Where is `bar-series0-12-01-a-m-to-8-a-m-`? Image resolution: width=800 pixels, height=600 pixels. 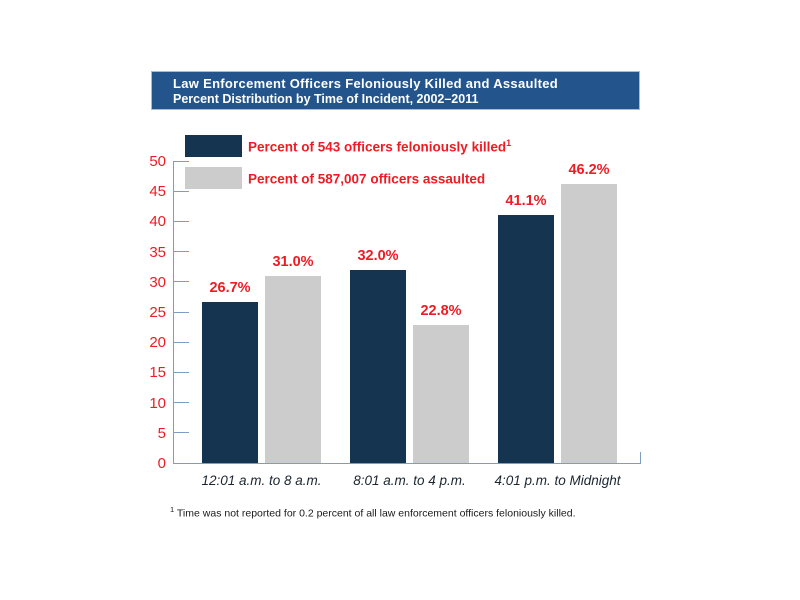
bar-series0-12-01-a-m-to-8-a-m- is located at coordinates (230, 382).